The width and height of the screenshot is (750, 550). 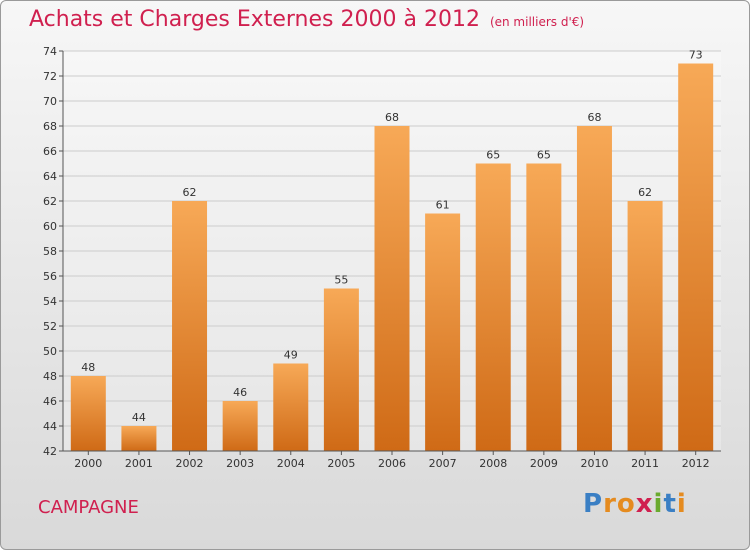 I want to click on bar-2007, so click(x=443, y=332).